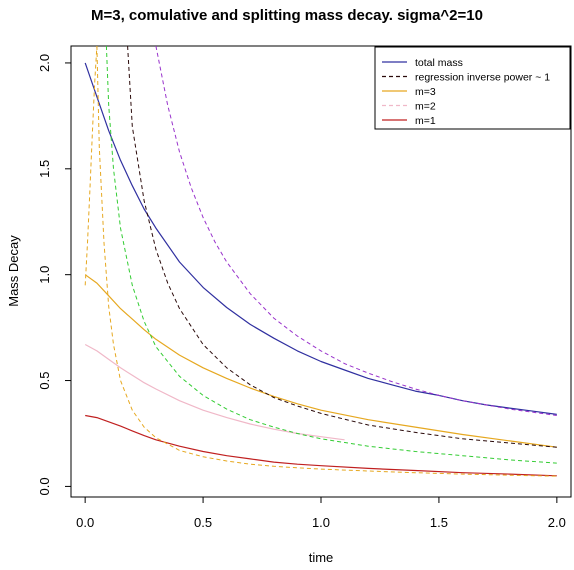 This screenshot has width=574, height=570. What do you see at coordinates (425, 107) in the screenshot?
I see `legend-label: m=2` at bounding box center [425, 107].